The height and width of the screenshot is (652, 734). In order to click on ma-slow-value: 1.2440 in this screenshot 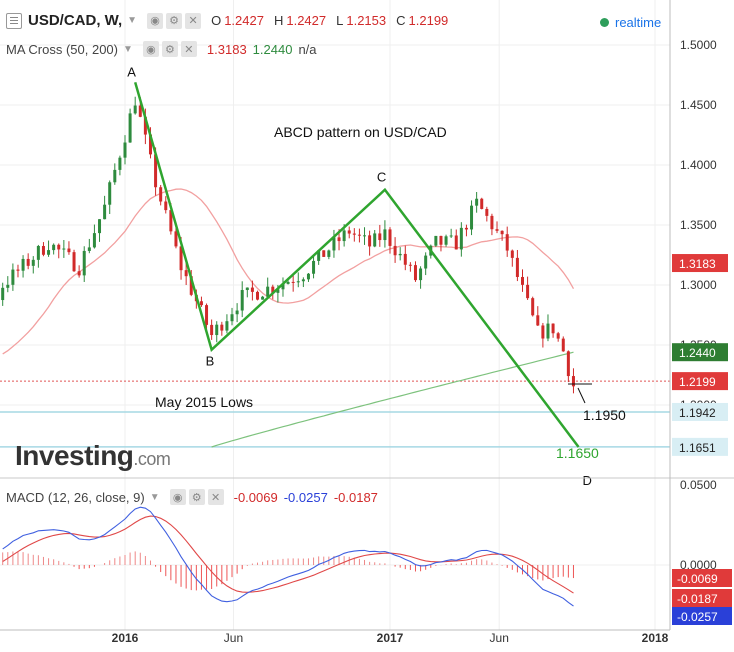, I will do `click(272, 49)`.